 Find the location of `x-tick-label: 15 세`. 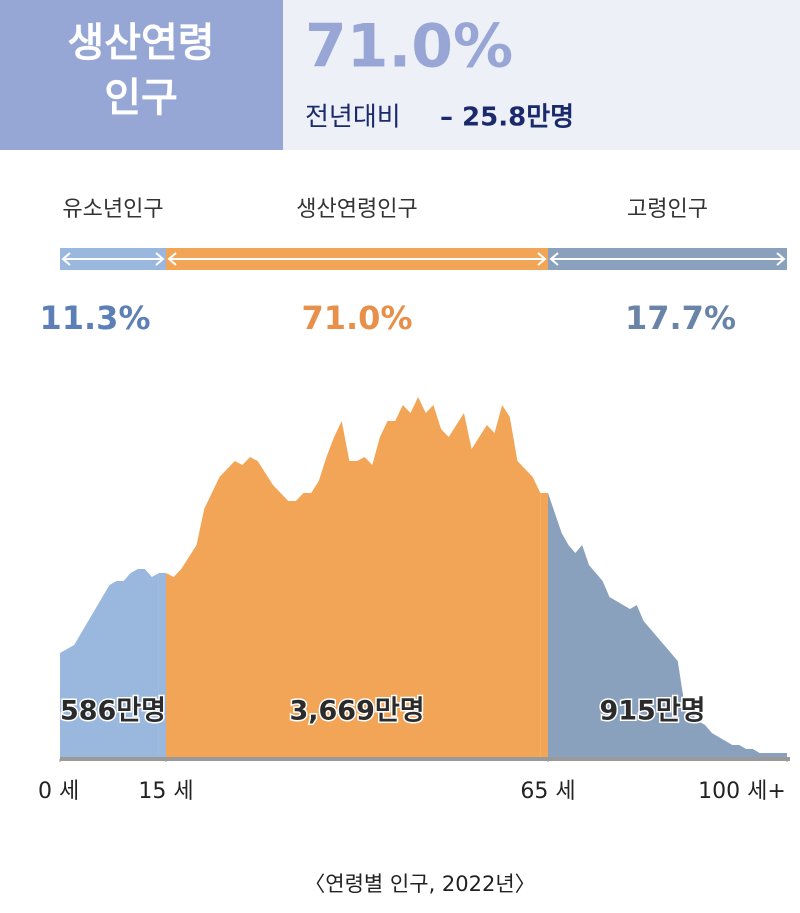

x-tick-label: 15 세 is located at coordinates (165, 791).